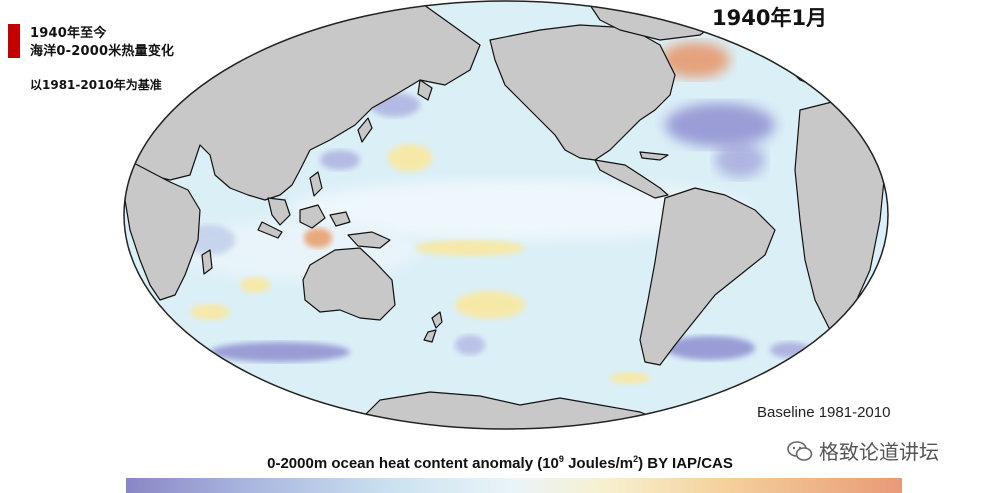 Image resolution: width=1000 pixels, height=493 pixels. Describe the element at coordinates (720, 125) in the screenshot. I see `cool-anomaly-north-atlantic` at that location.